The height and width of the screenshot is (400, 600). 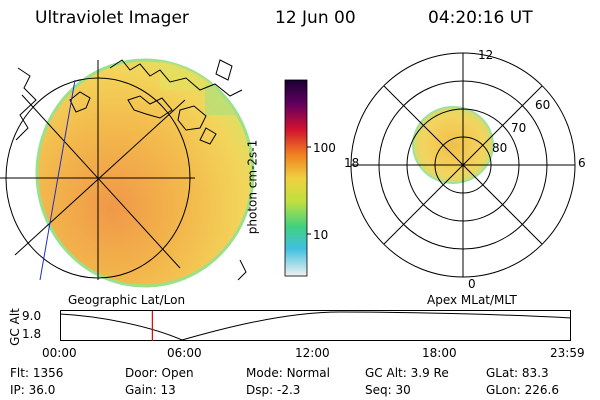 What do you see at coordinates (378, 390) in the screenshot?
I see `seq-label: Seq:` at bounding box center [378, 390].